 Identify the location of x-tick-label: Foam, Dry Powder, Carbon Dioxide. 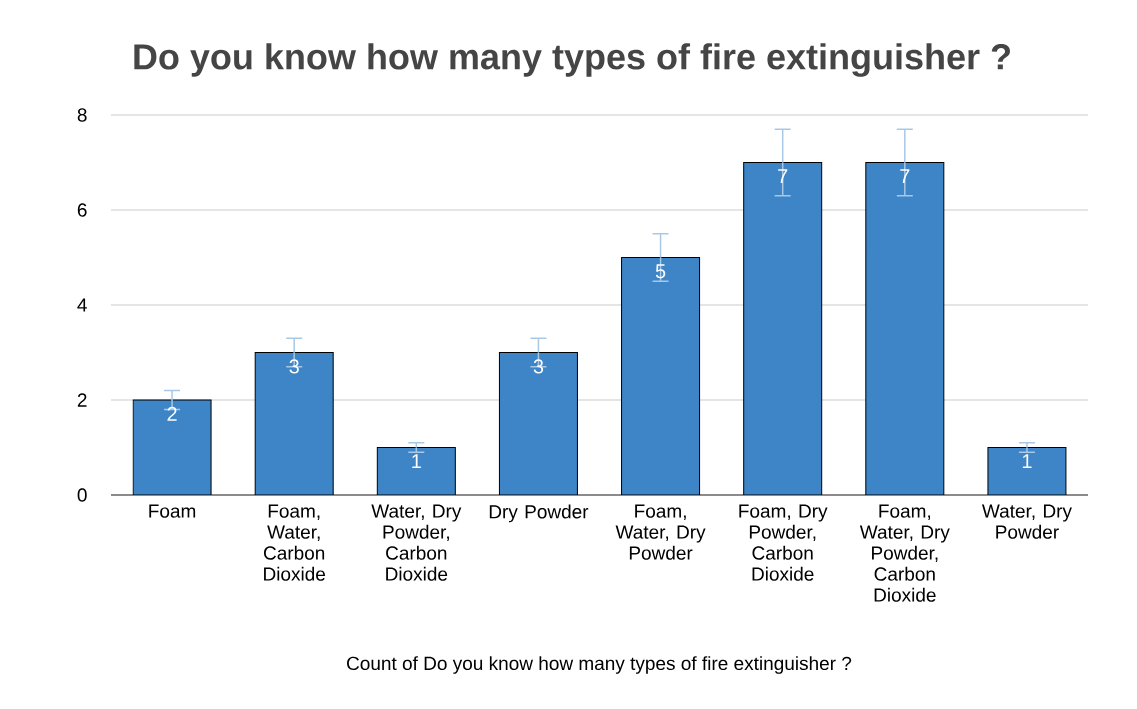
(783, 542).